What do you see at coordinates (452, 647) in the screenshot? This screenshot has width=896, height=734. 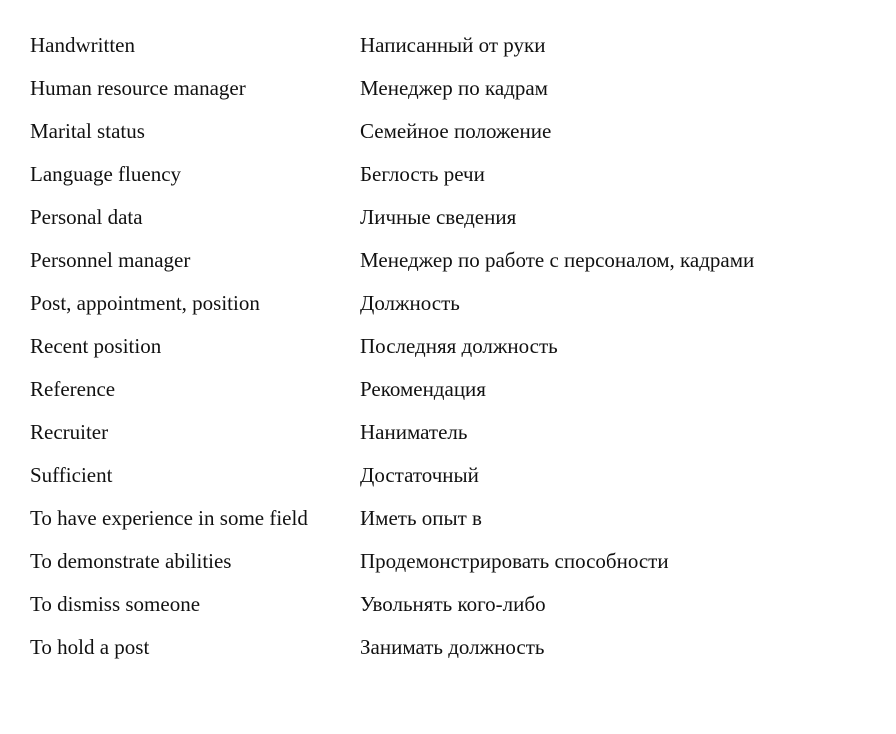 I see `russian-translation: Занимать должность` at bounding box center [452, 647].